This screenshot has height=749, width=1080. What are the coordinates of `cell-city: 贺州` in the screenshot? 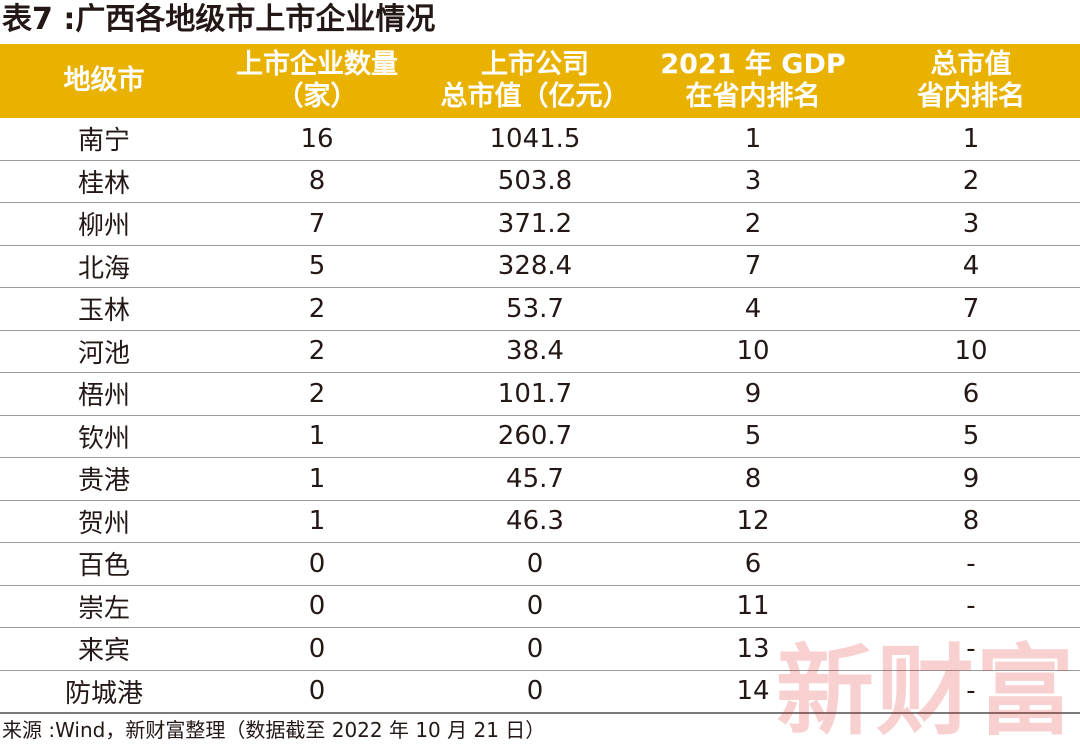 It's located at (104, 521).